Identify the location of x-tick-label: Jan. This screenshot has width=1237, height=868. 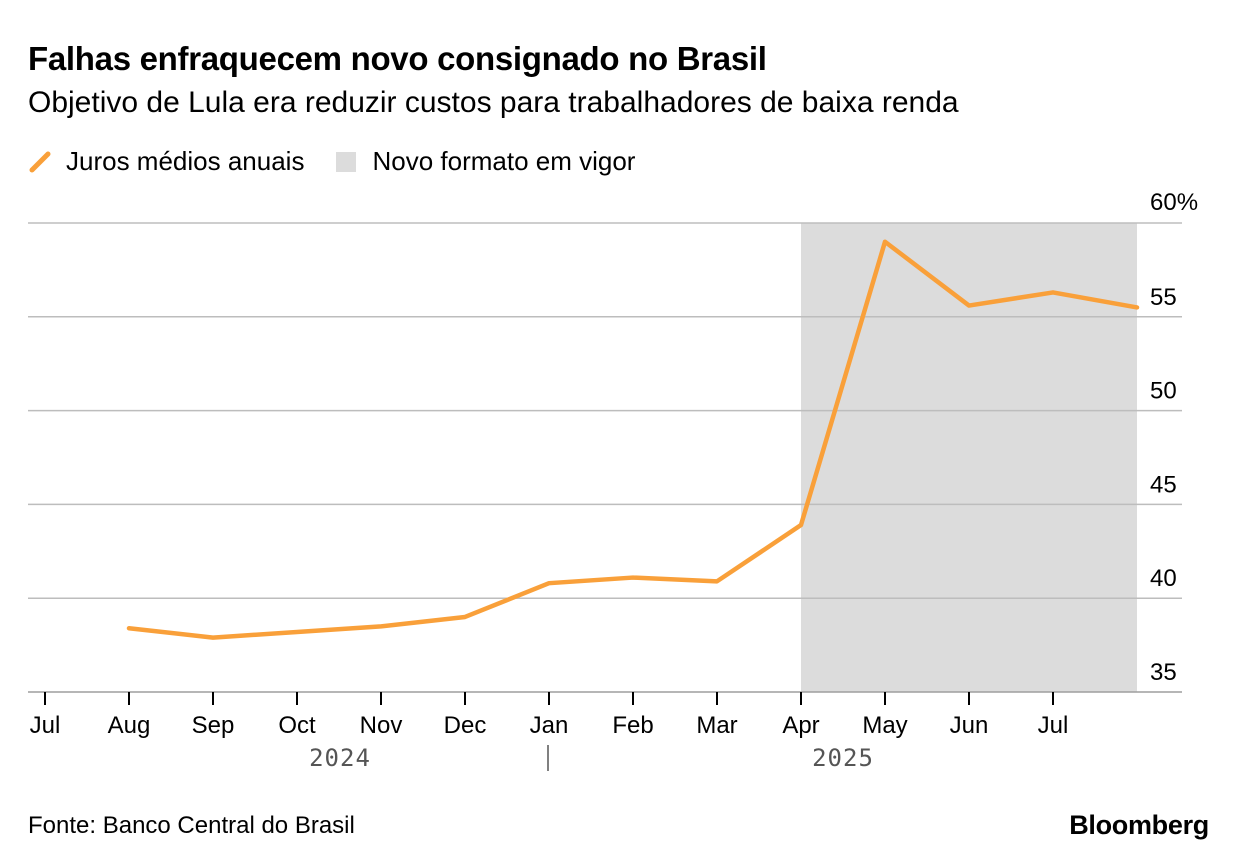
(549, 725).